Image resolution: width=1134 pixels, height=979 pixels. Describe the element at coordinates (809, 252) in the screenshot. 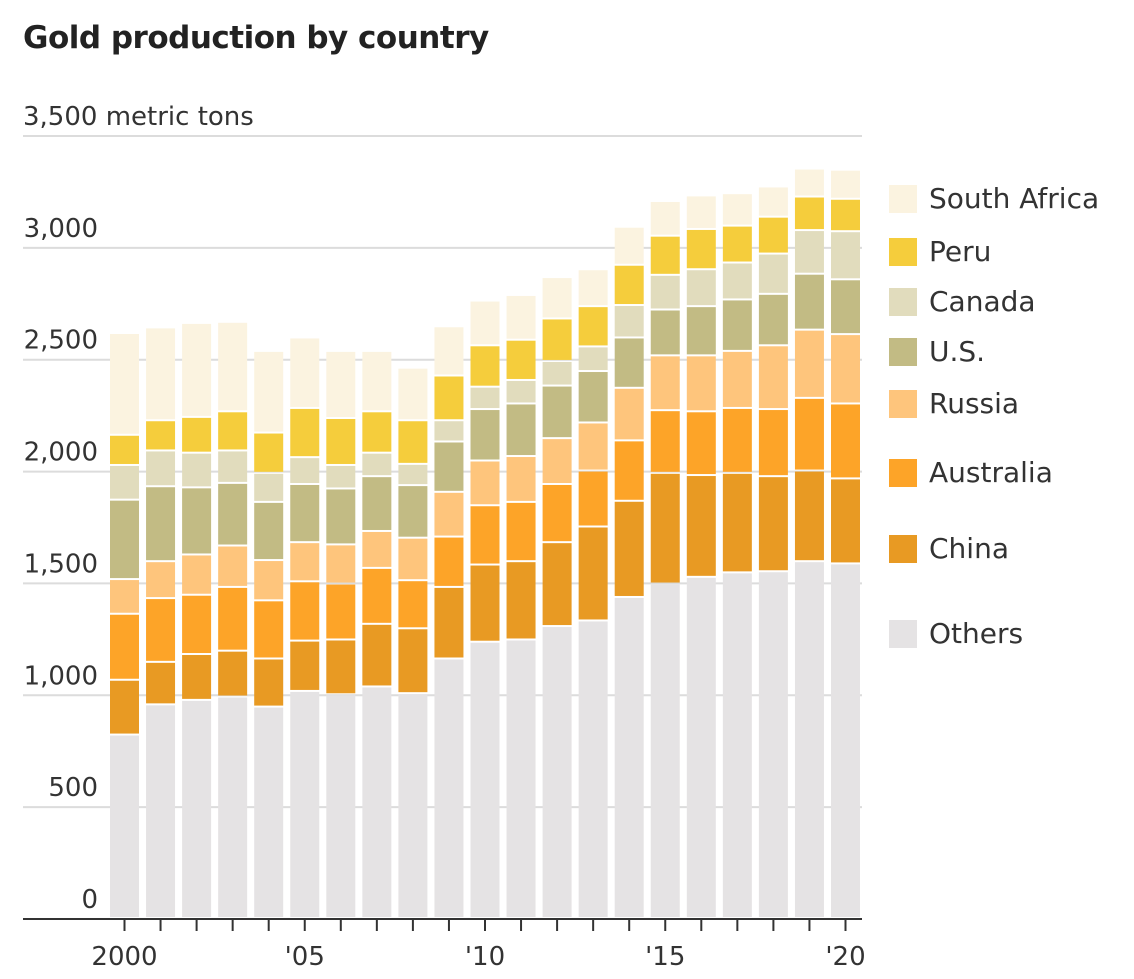

I see `bar-canada-2019` at that location.